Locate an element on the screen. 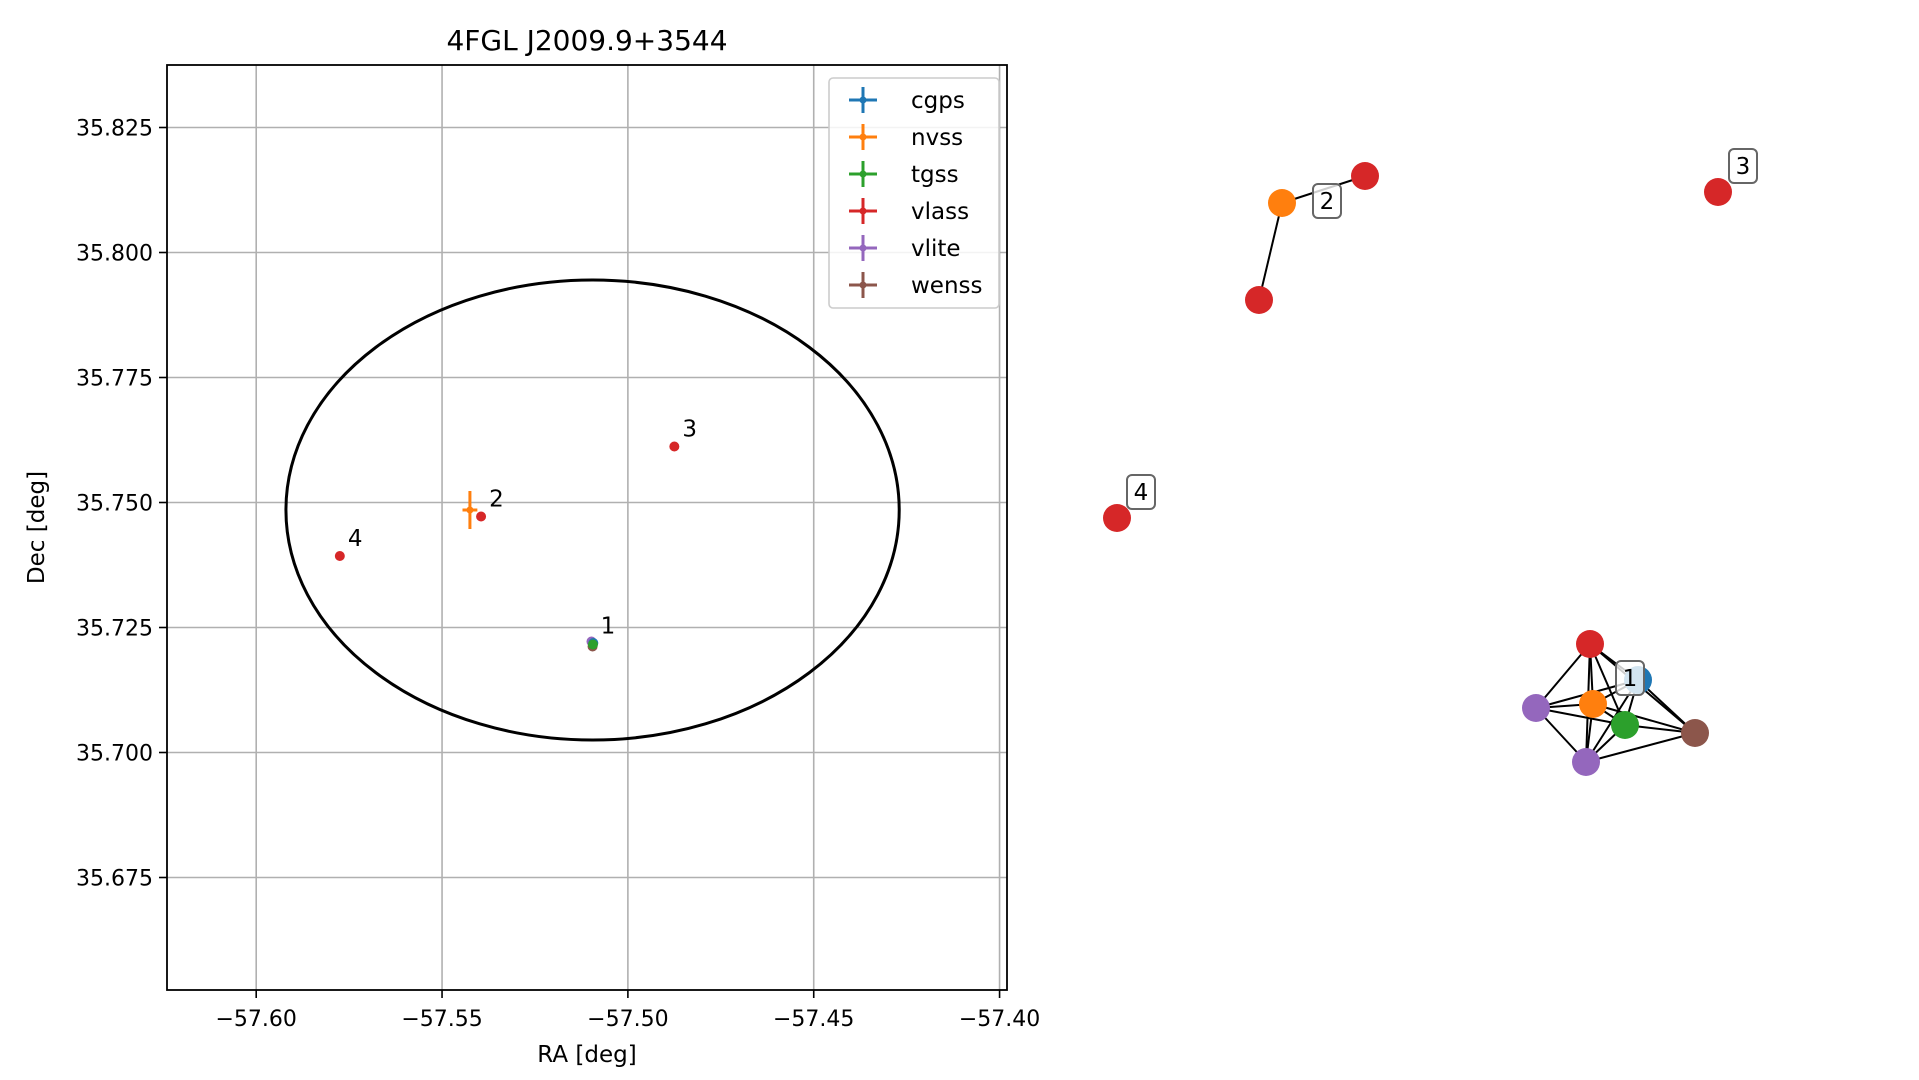 This screenshot has height=1080, width=1919. network-label-text: 1 is located at coordinates (1630, 679).